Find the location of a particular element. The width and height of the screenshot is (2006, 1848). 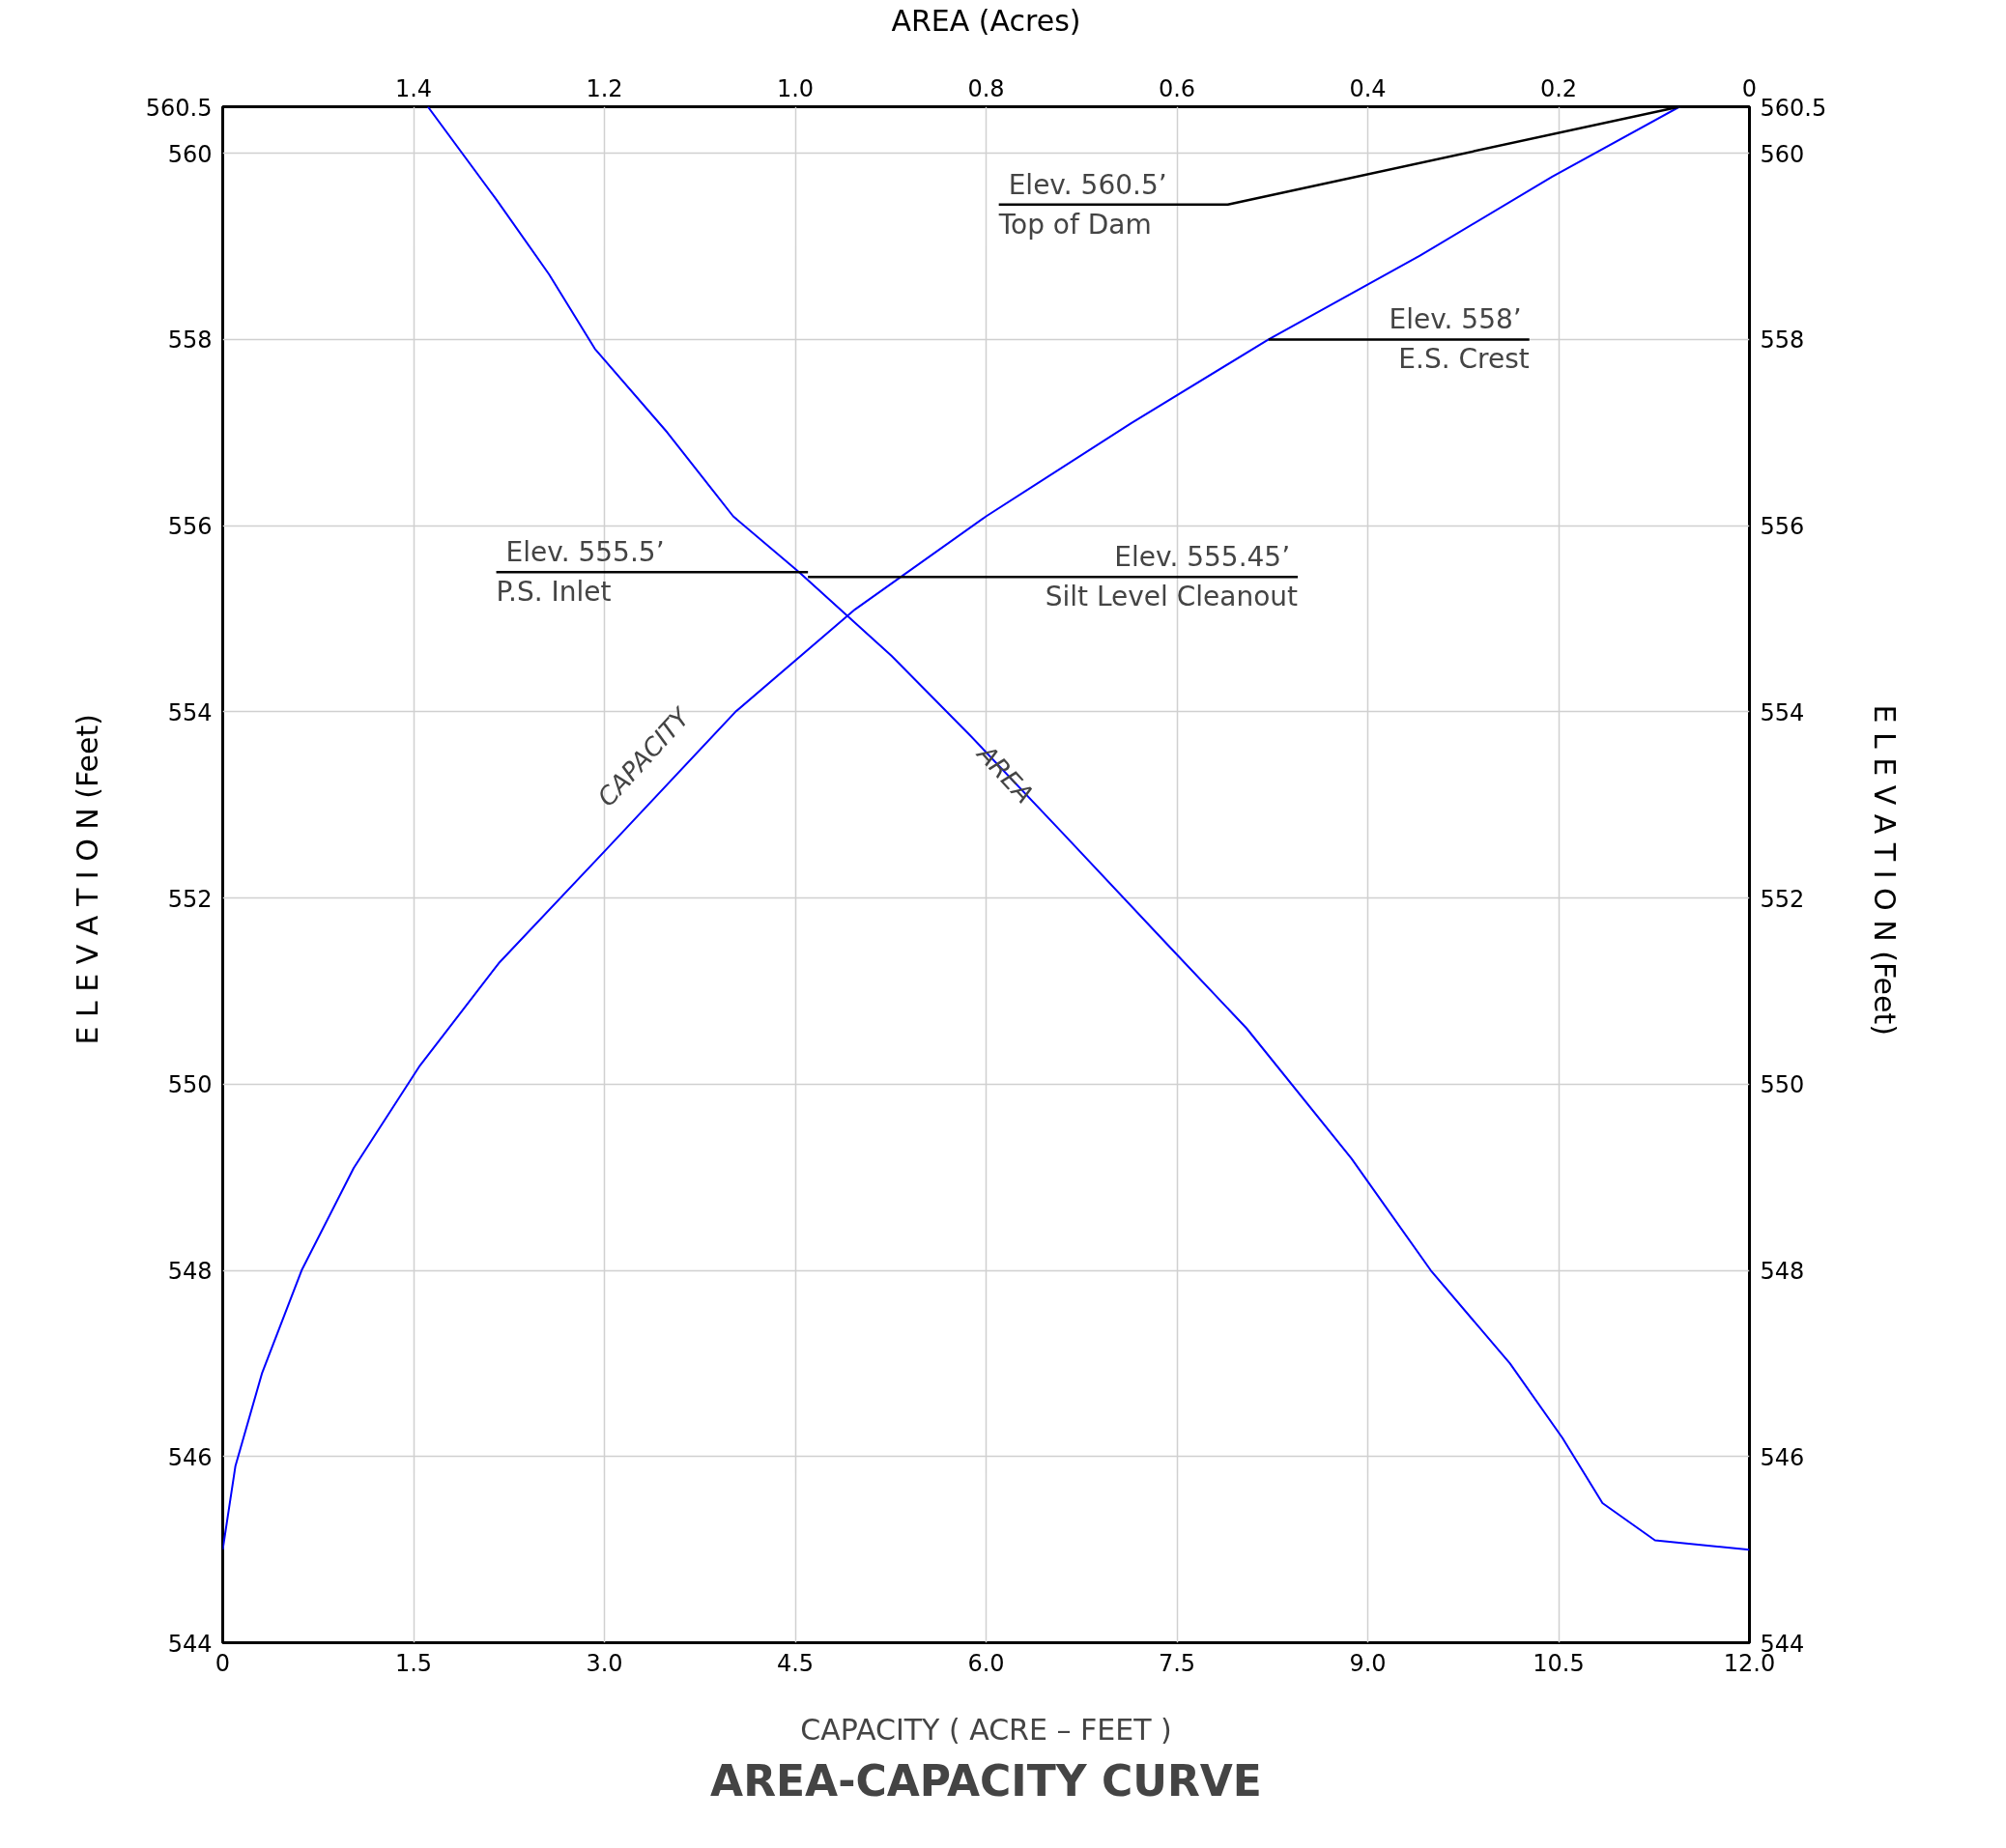

annotation: Elev. 555.5’ P.S. Inlet is located at coordinates (581, 572).